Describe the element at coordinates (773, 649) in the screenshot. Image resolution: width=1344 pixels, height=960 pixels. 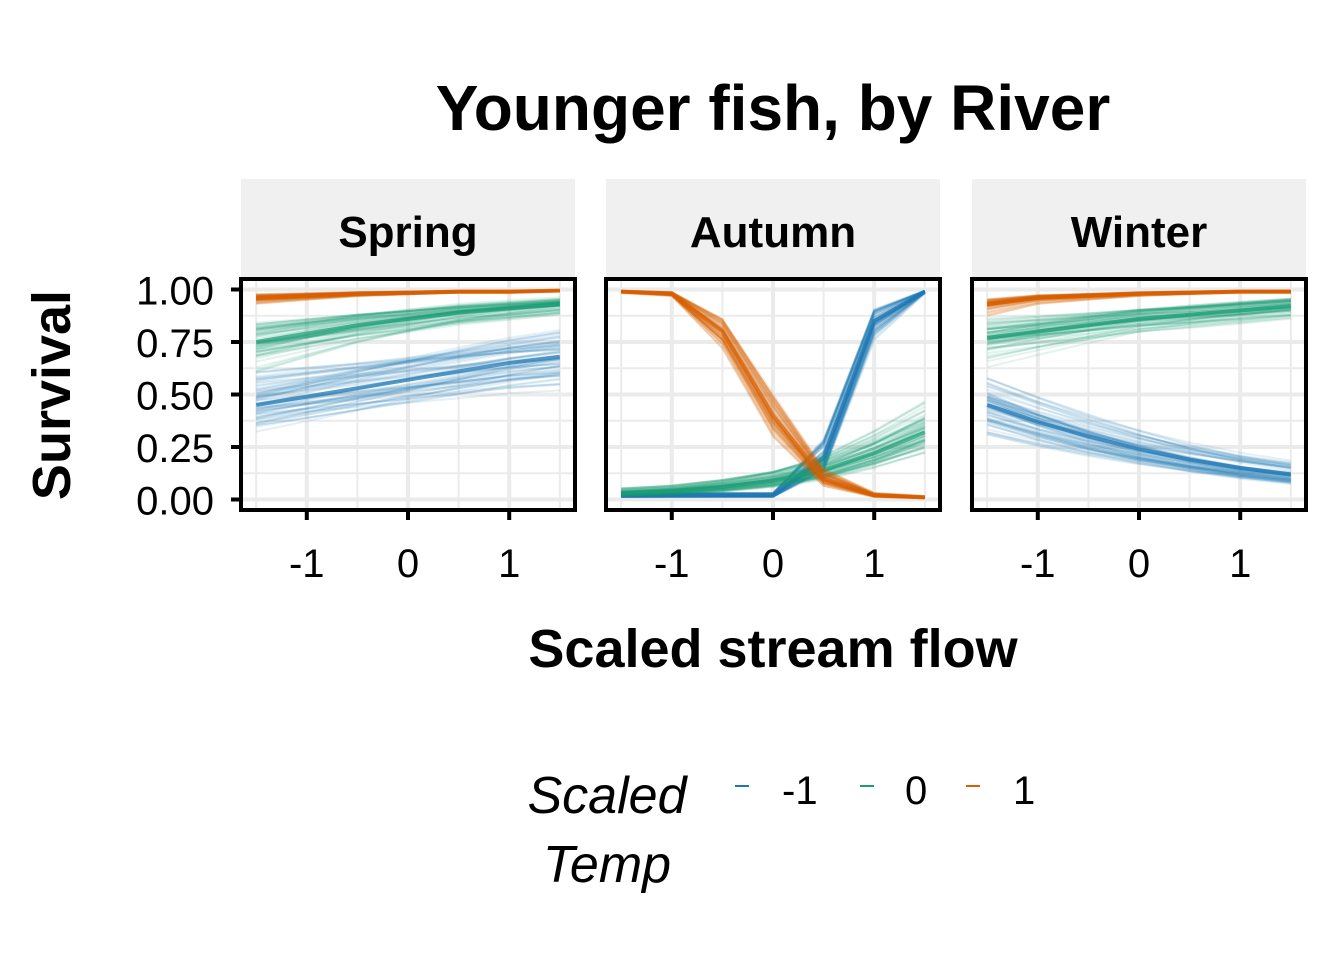
I see `x-axis-title: Scaled stream flow` at that location.